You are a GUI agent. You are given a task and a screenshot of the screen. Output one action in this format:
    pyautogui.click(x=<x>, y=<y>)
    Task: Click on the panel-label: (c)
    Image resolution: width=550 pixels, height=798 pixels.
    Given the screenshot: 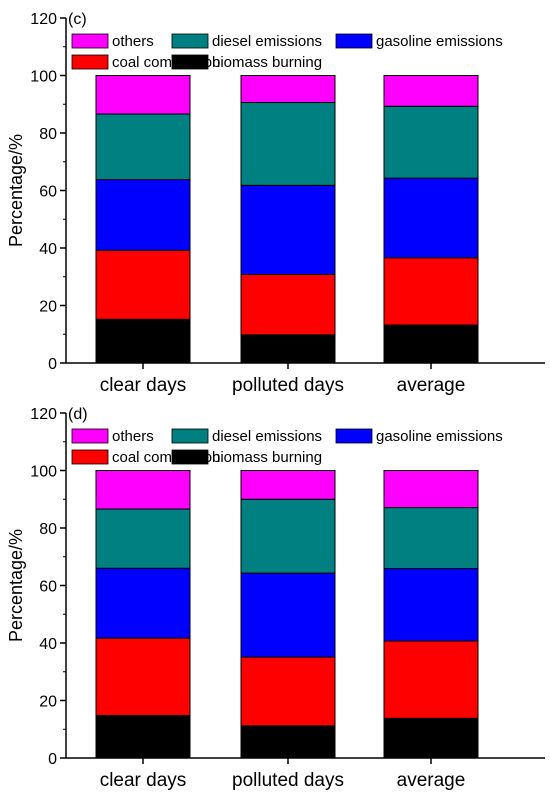 What is the action you would take?
    pyautogui.click(x=77, y=19)
    